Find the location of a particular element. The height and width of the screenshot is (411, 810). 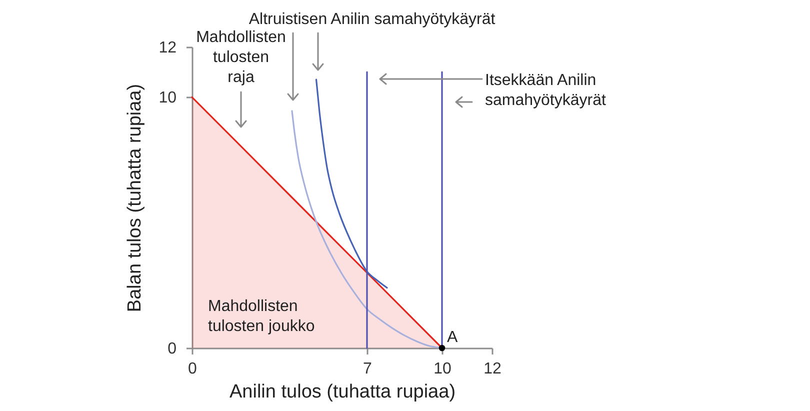

y-tick-label: 0 is located at coordinates (172, 349).